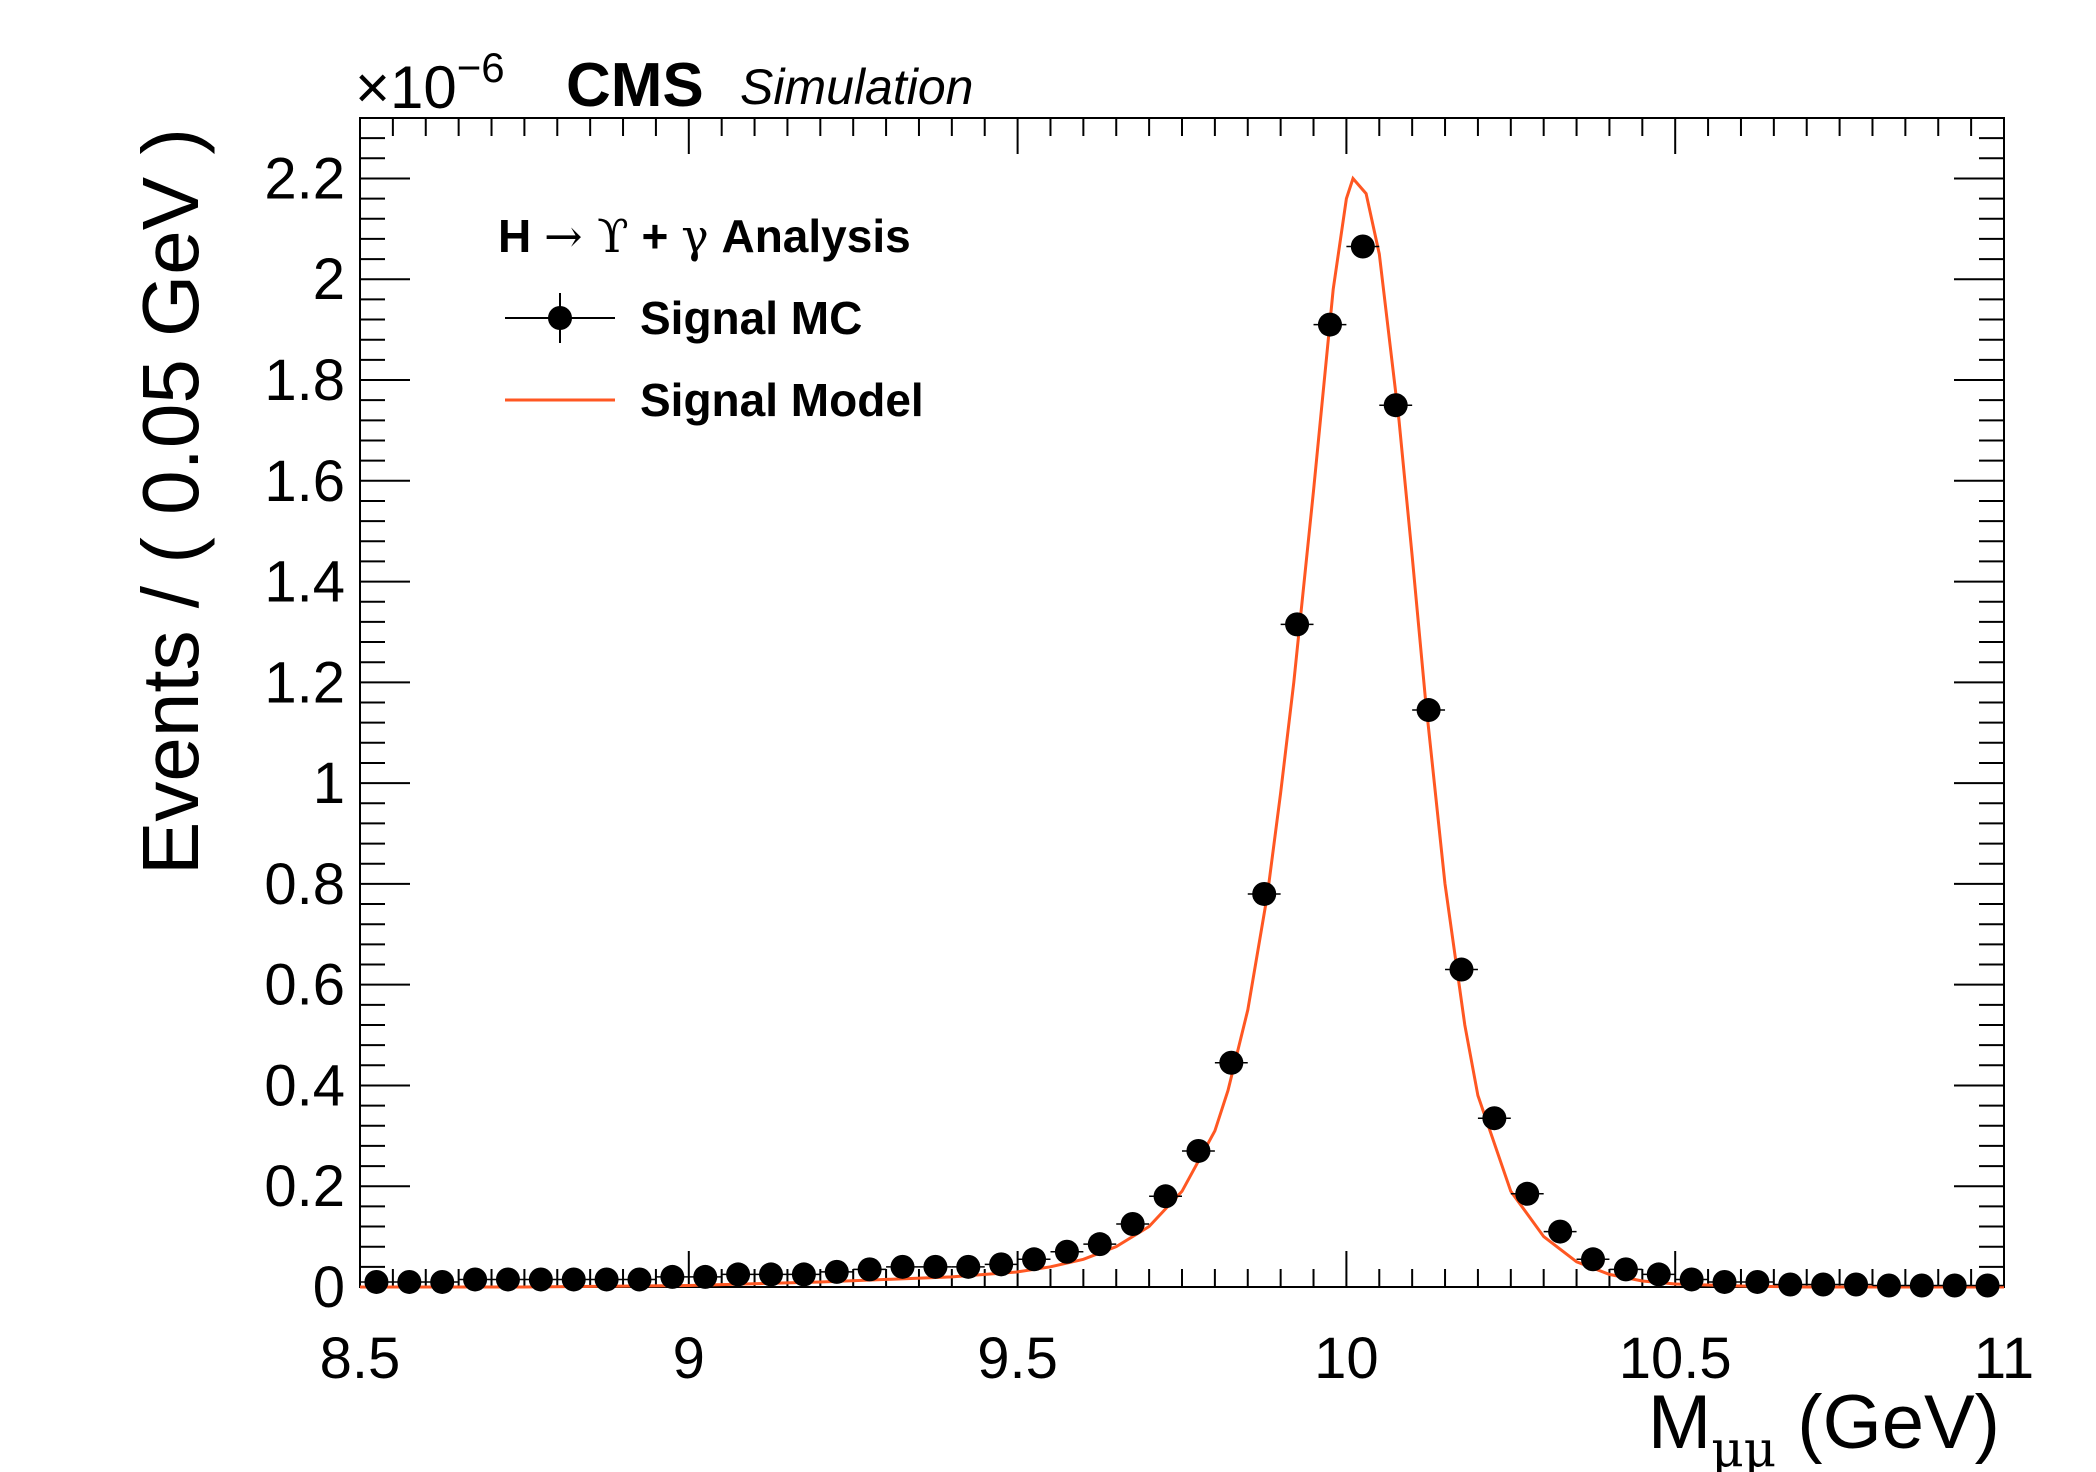 The height and width of the screenshot is (1472, 2096). What do you see at coordinates (170, 501) in the screenshot?
I see `y-axis-title: Events / ( 0.05 GeV )` at bounding box center [170, 501].